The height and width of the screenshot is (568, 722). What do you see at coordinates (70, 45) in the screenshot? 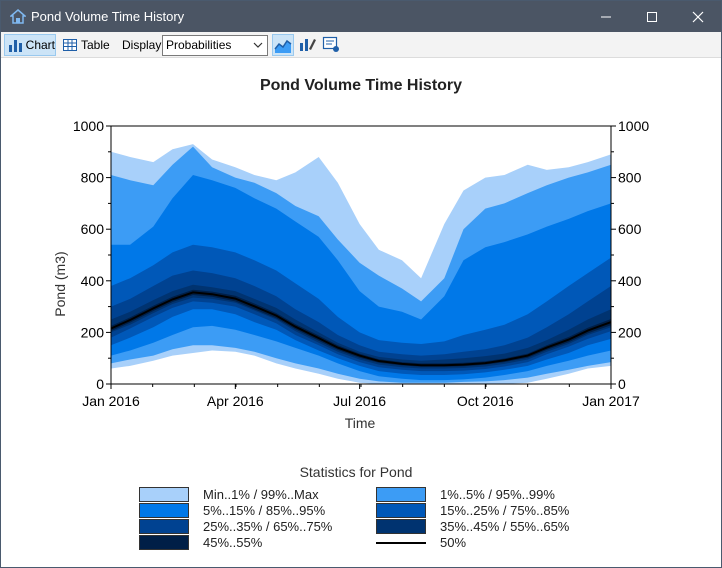
I see `table-icon` at bounding box center [70, 45].